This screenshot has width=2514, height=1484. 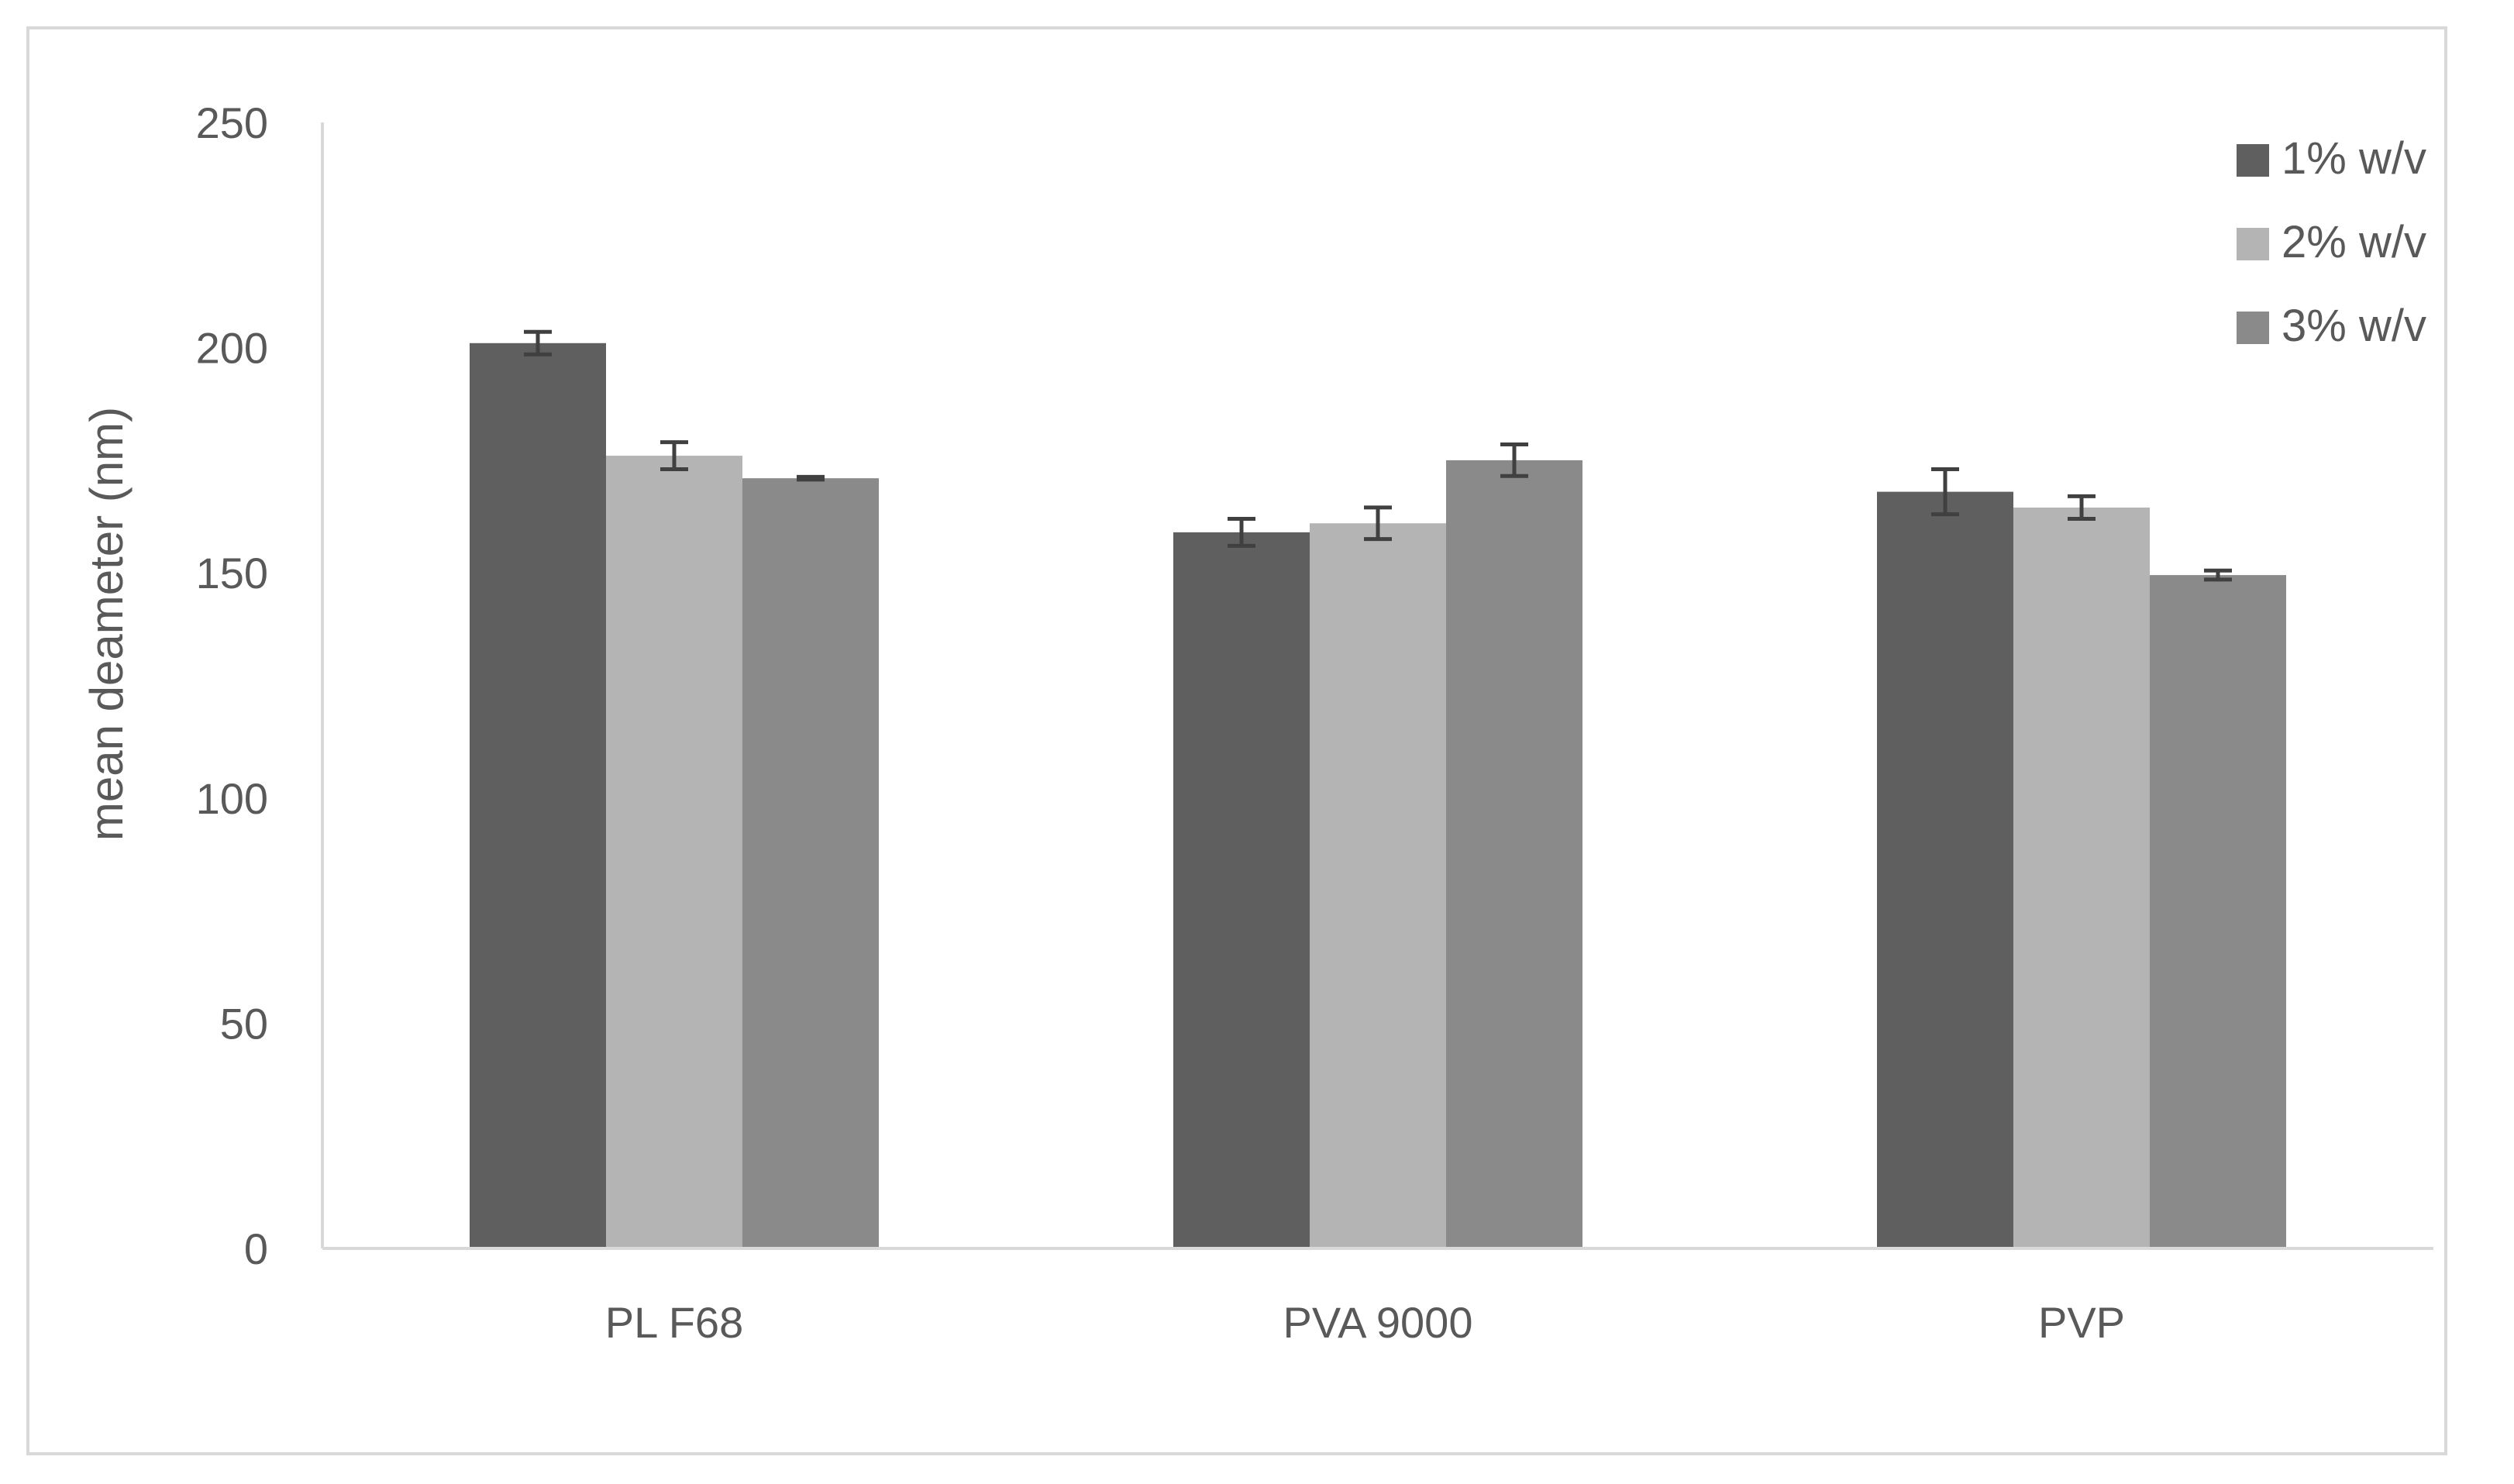 What do you see at coordinates (256, 1248) in the screenshot?
I see `y-tick-label: 0` at bounding box center [256, 1248].